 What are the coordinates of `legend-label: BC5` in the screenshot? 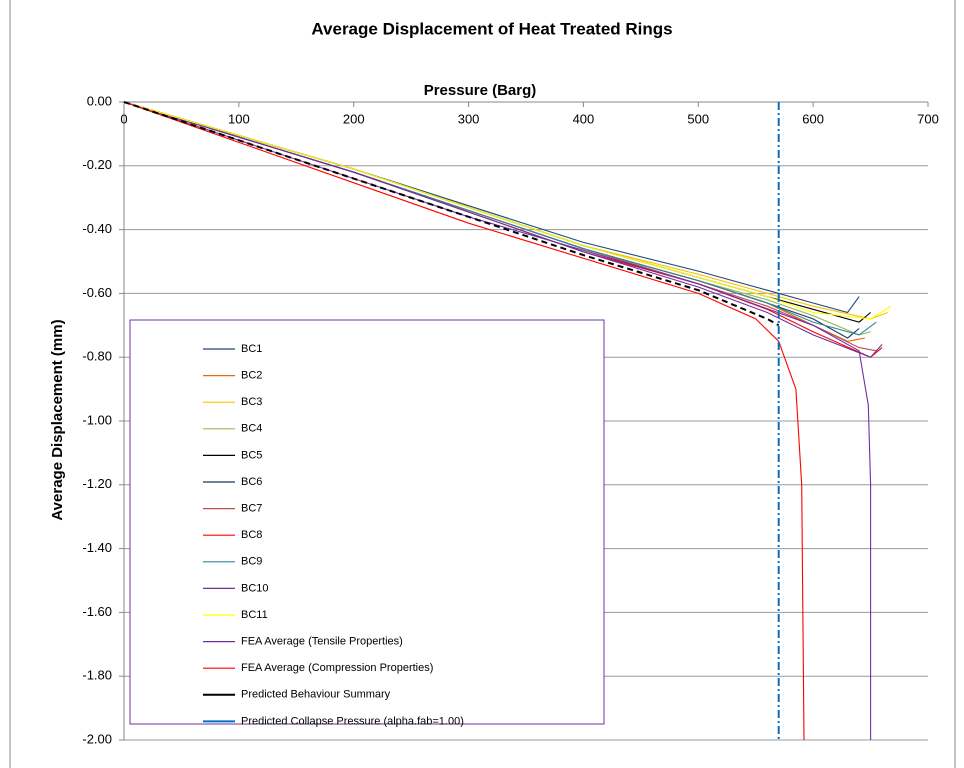 It's located at (251, 455).